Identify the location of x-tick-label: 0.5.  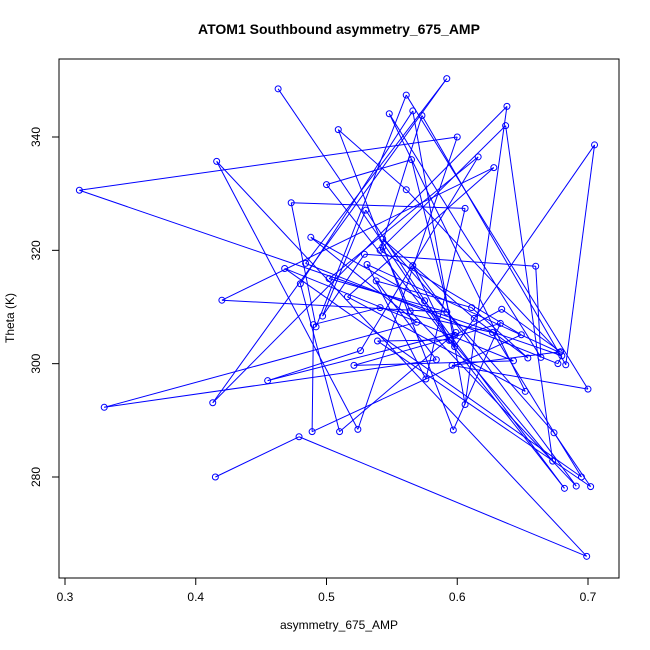
(326, 597).